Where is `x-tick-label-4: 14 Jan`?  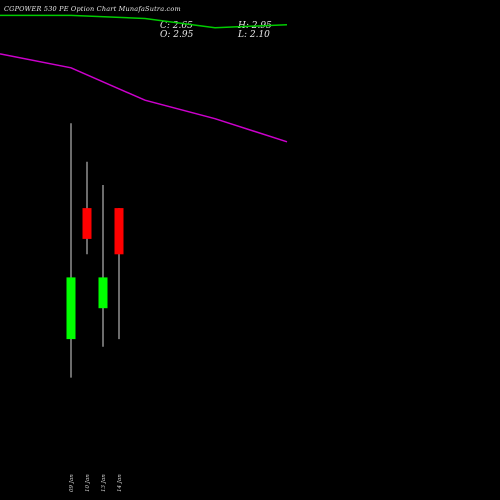
x-tick-label-4: 14 Jan is located at coordinates (120, 483).